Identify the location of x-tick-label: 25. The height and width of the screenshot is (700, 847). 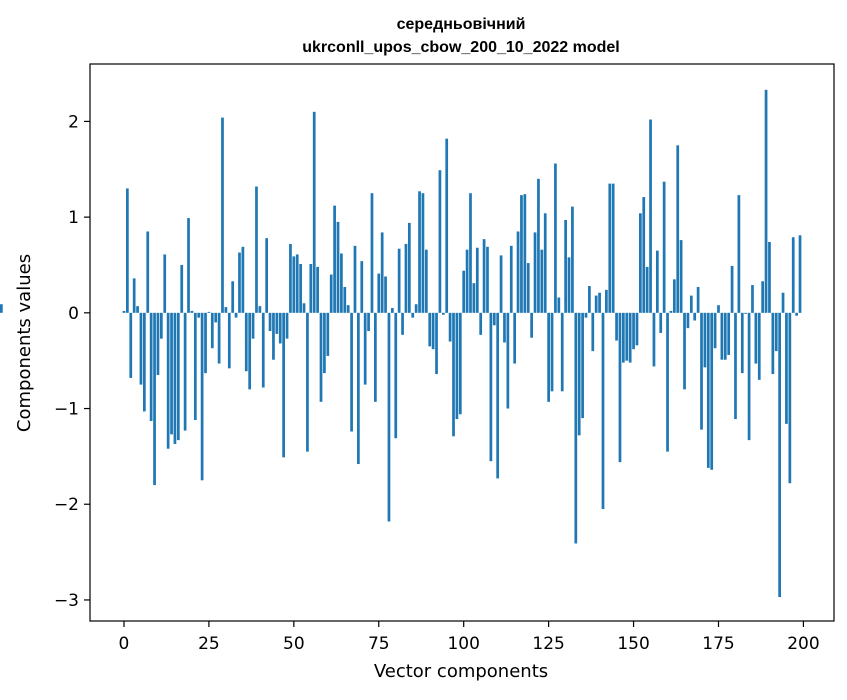
(209, 644).